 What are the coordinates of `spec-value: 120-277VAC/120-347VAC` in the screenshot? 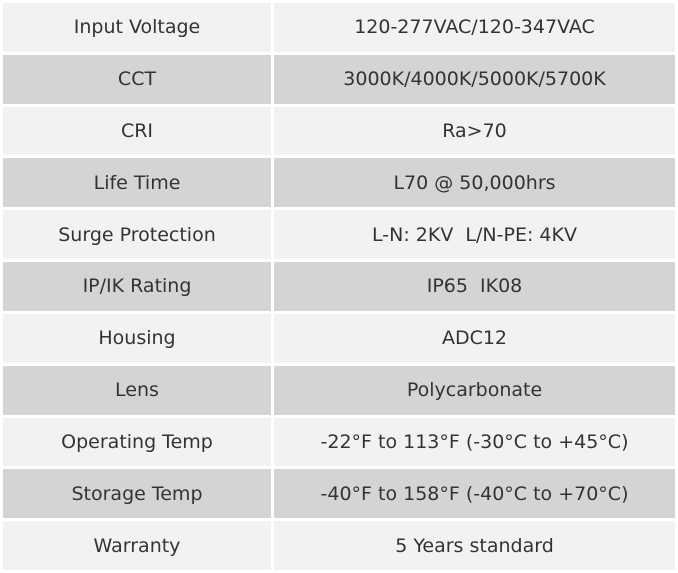 It's located at (474, 27).